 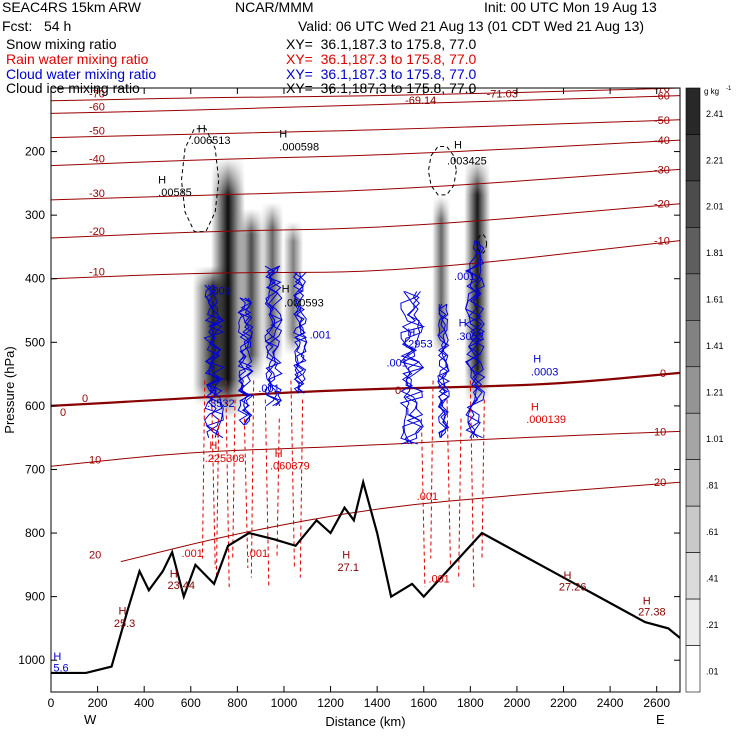 I want to click on contour-annotation: .0003, so click(x=545, y=372).